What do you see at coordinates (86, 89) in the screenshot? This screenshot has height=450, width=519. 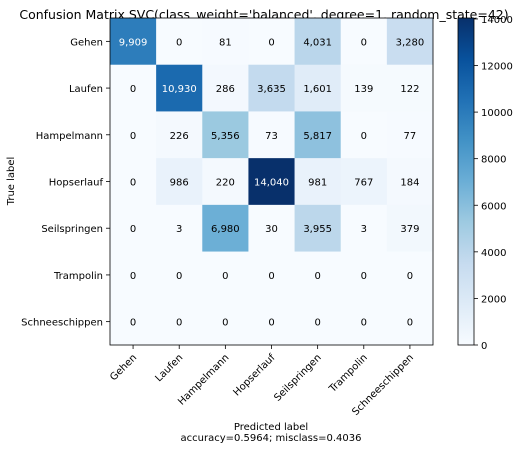 I see `row-tick-label: Laufen` at bounding box center [86, 89].